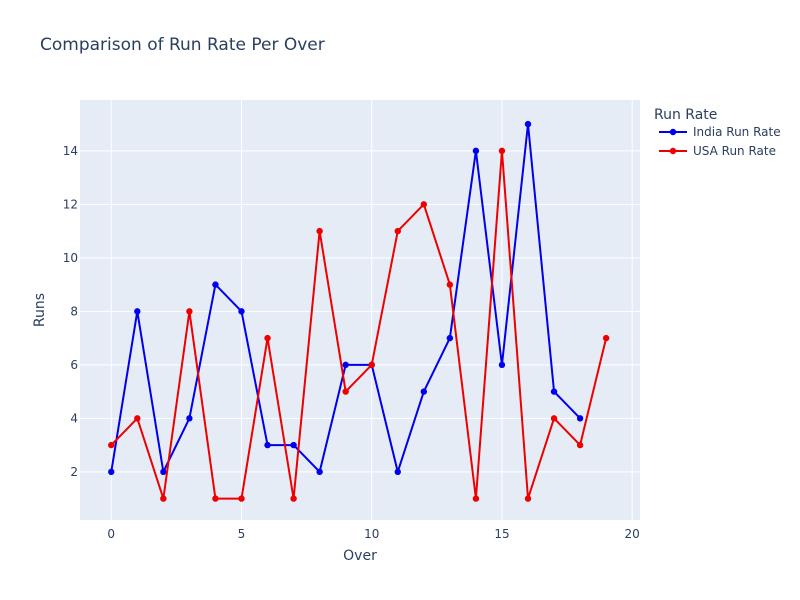 Image resolution: width=800 pixels, height=600 pixels. Describe the element at coordinates (74, 365) in the screenshot. I see `y-tick-label: 6` at that location.